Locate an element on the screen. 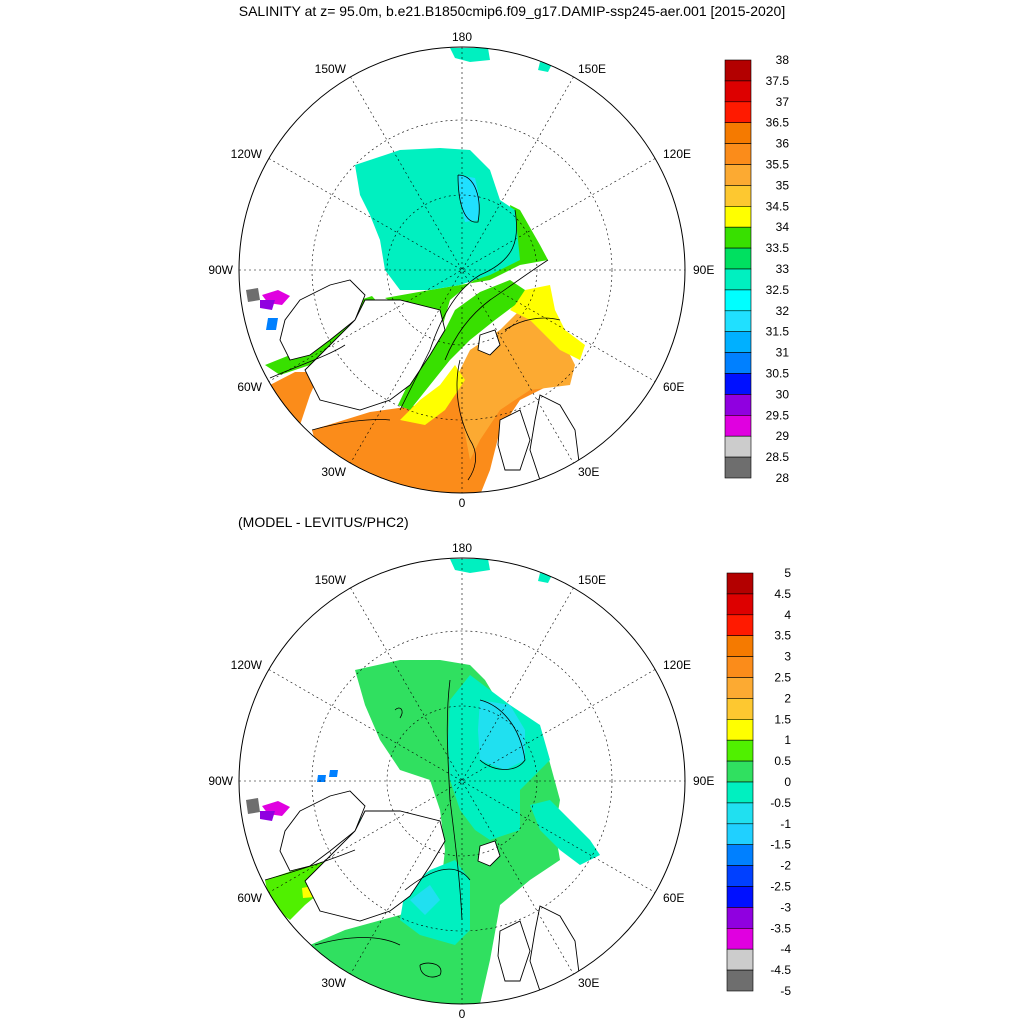 This screenshot has width=1024, height=1024. colorbar-tick-label: 33.5 is located at coordinates (778, 248).